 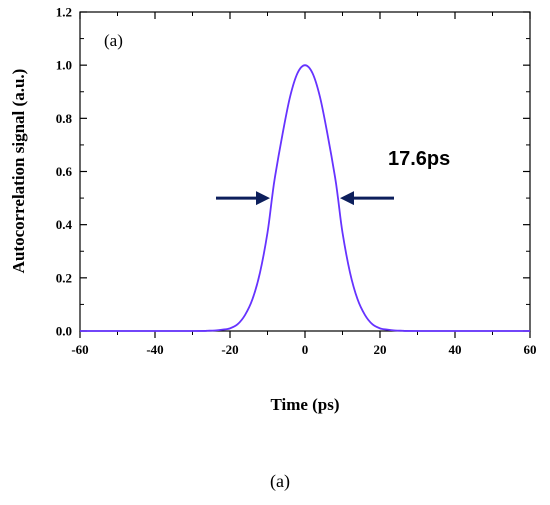 What do you see at coordinates (64, 65) in the screenshot?
I see `y-tick-label: 1.0` at bounding box center [64, 65].